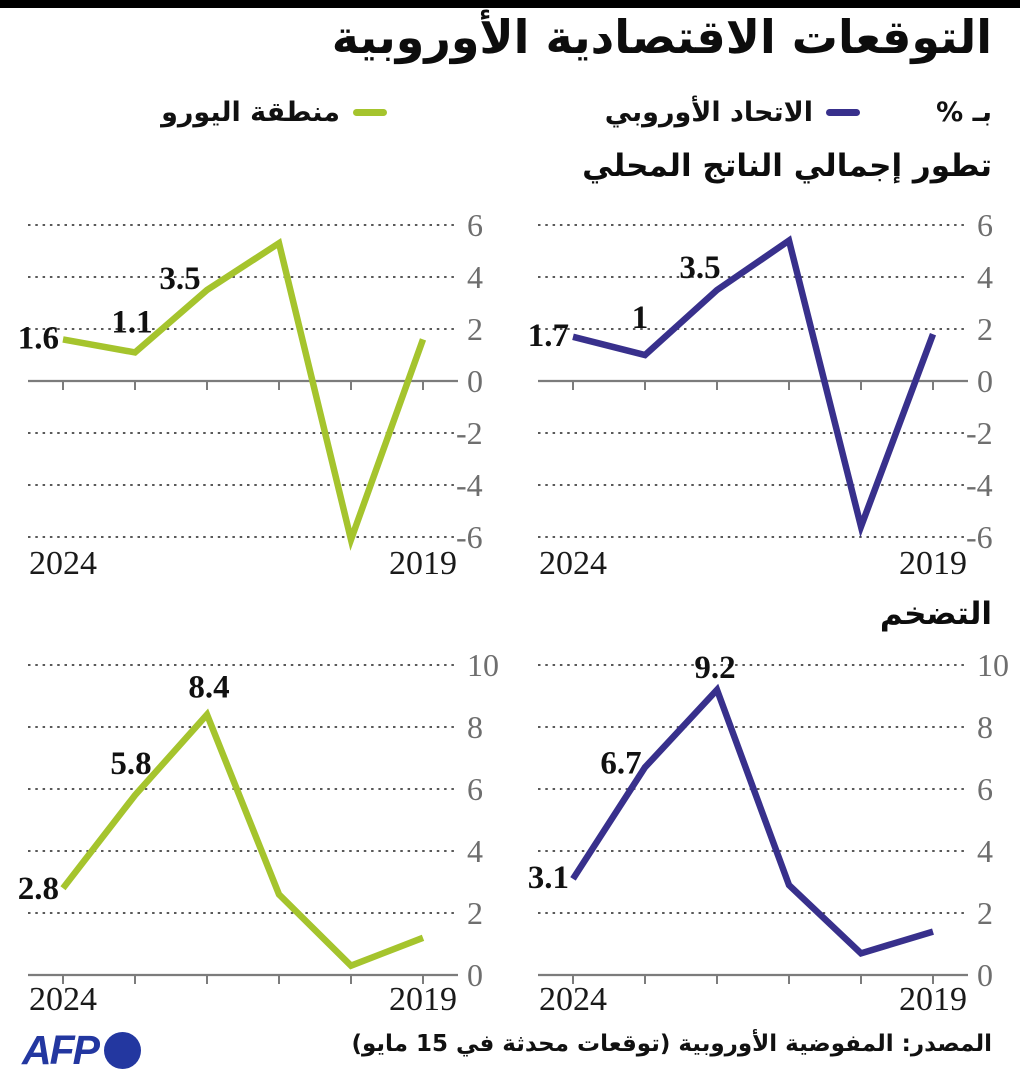  I want to click on value-label: 5.8, so click(130, 764).